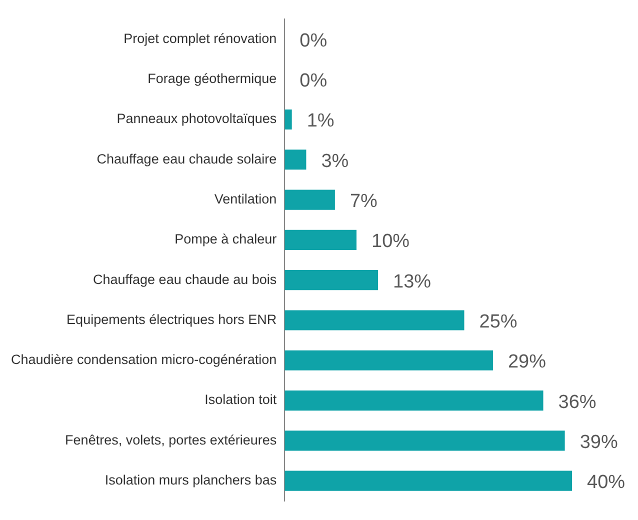 The image size is (638, 520). I want to click on y-tick-label: Pompe à chaleur, so click(226, 239).